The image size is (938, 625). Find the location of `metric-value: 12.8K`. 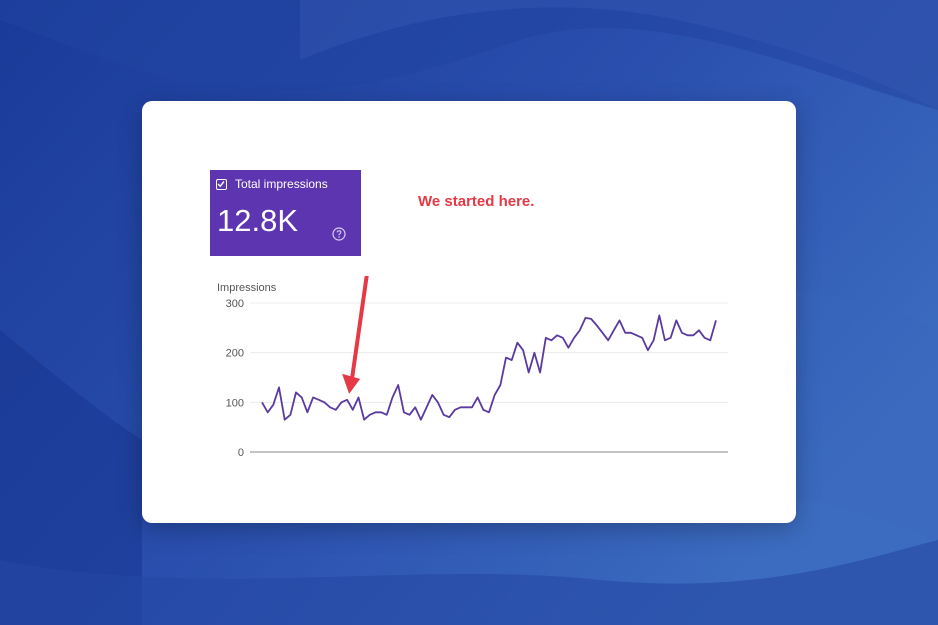

metric-value: 12.8K is located at coordinates (258, 220).